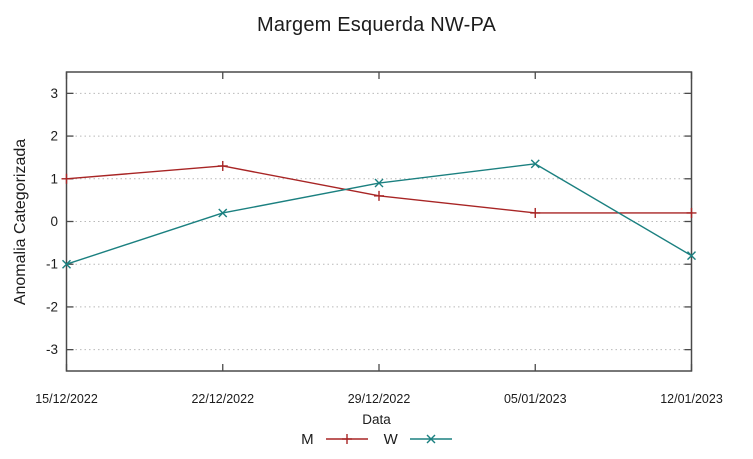 This screenshot has height=459, width=753. Describe the element at coordinates (376, 419) in the screenshot. I see `x-axis-label: Data` at that location.